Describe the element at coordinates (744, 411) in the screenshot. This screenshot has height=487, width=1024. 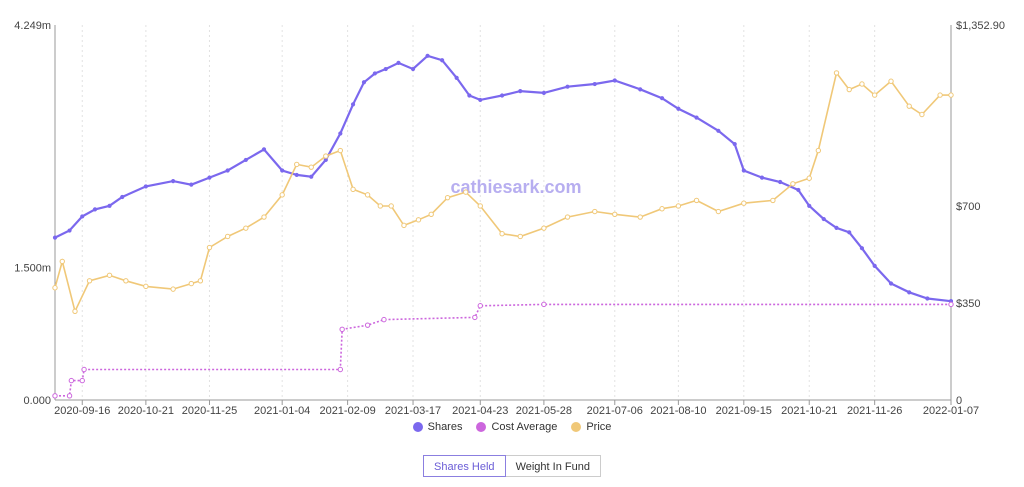
I see `x-tick-label: 2021-09-15` at that location.